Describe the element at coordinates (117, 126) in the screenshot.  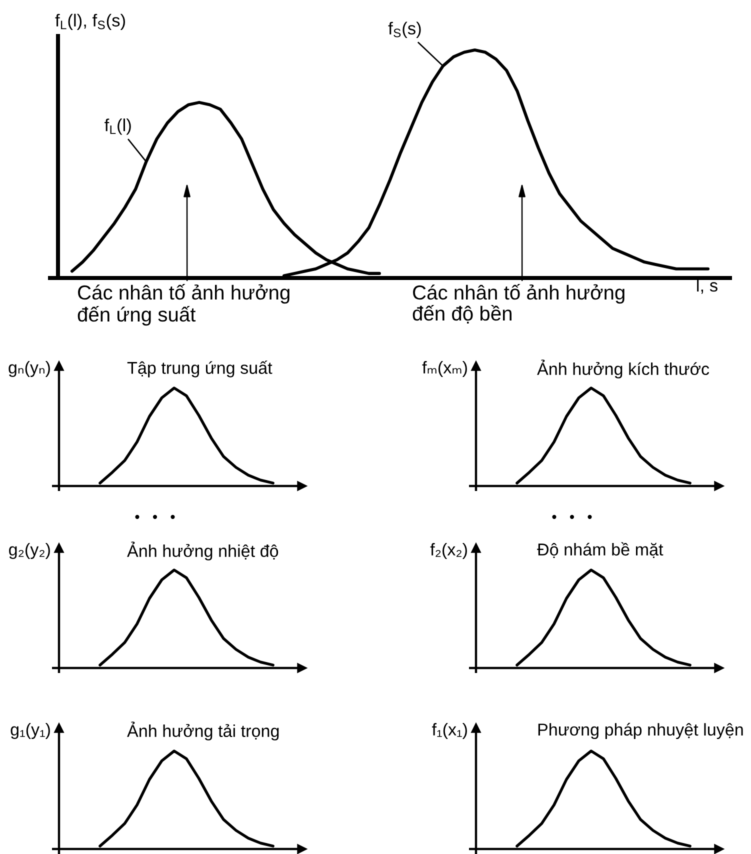
I see `series-label: f$_{L}$(l)` at that location.